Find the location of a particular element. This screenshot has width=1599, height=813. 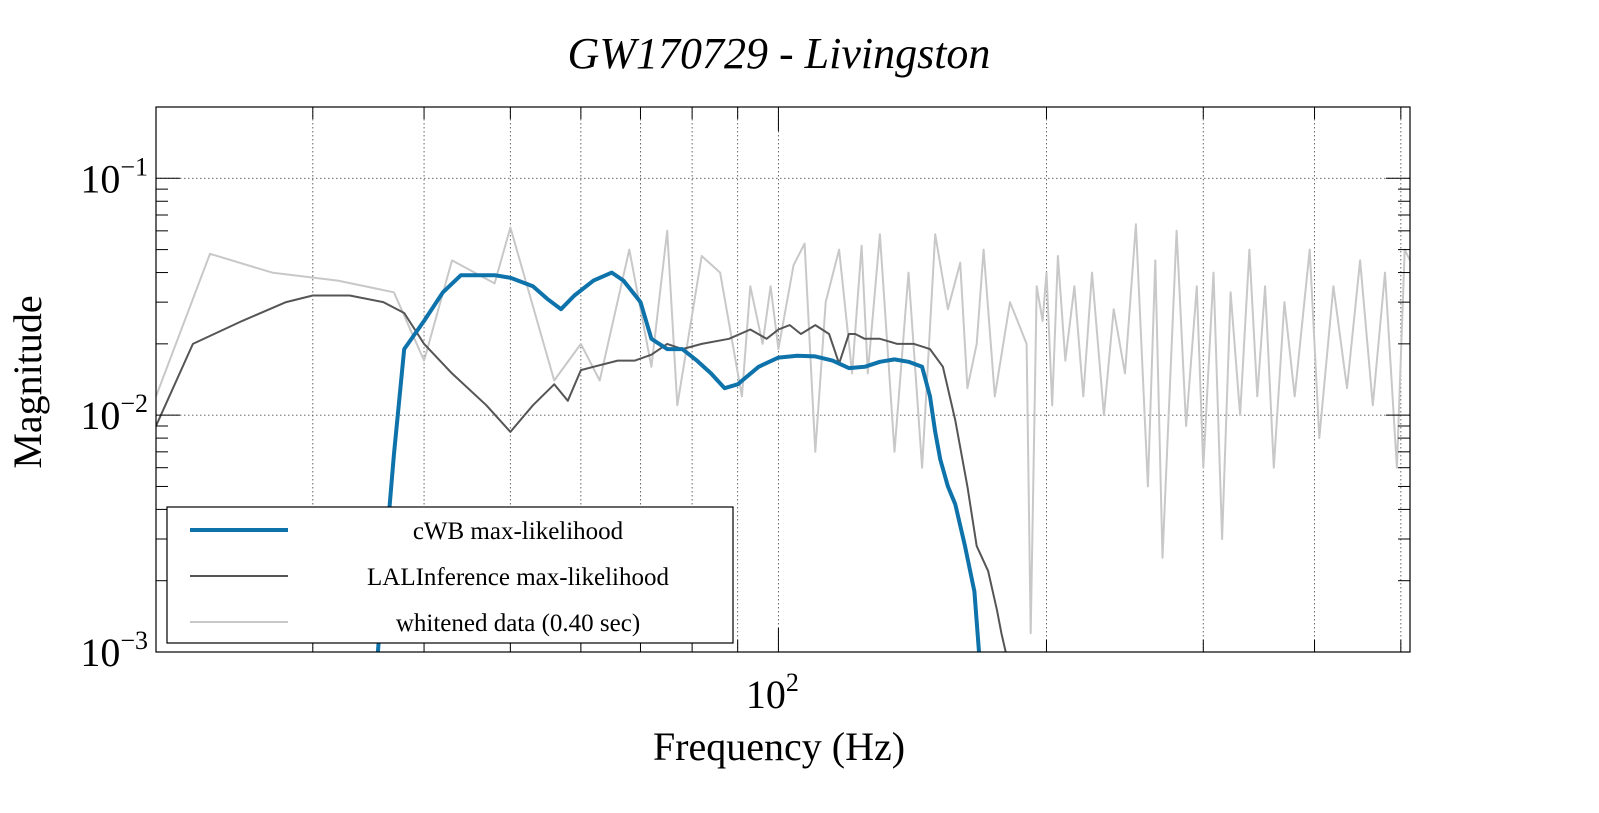

y-axis-label: Magnitude is located at coordinates (27, 381).